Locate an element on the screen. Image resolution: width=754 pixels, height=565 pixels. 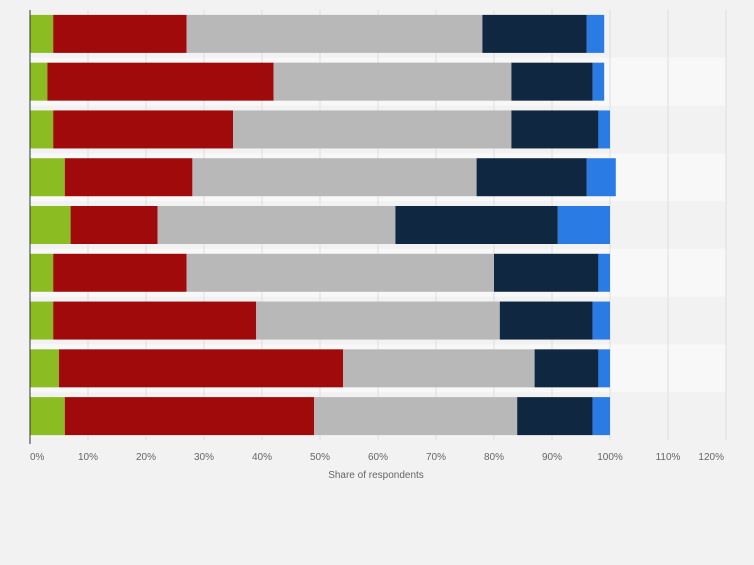
x-tick-label: 110% is located at coordinates (668, 457).